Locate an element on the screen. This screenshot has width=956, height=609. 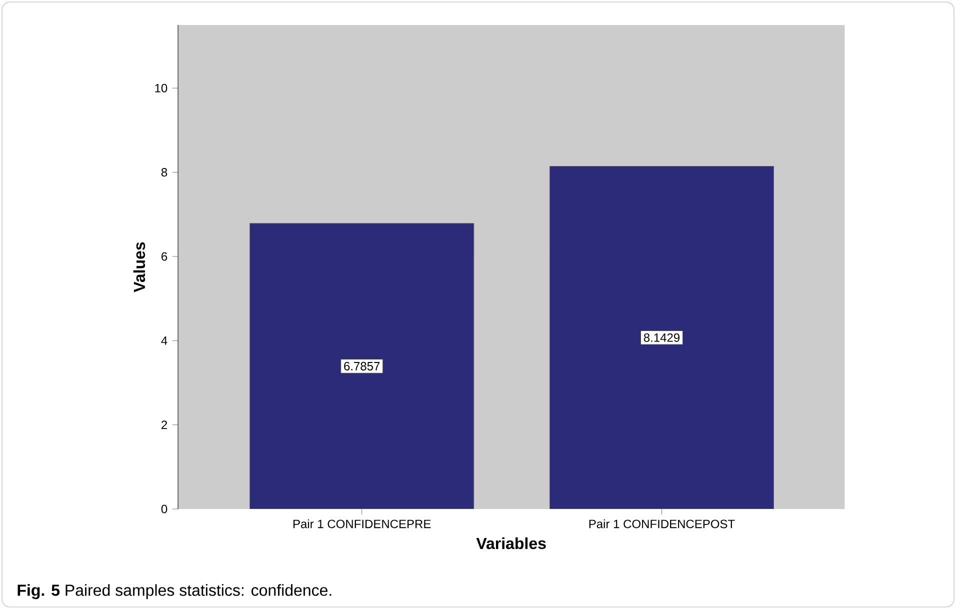
y-tick-label: 2 is located at coordinates (164, 424).